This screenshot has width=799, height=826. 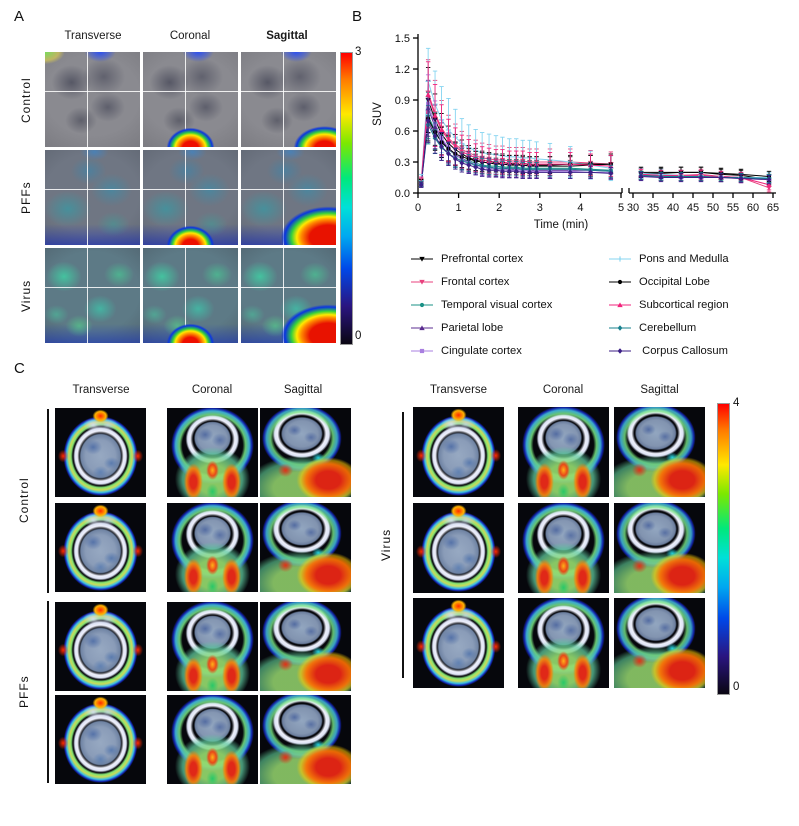 I want to click on x-tick-label: 45, so click(x=693, y=208).